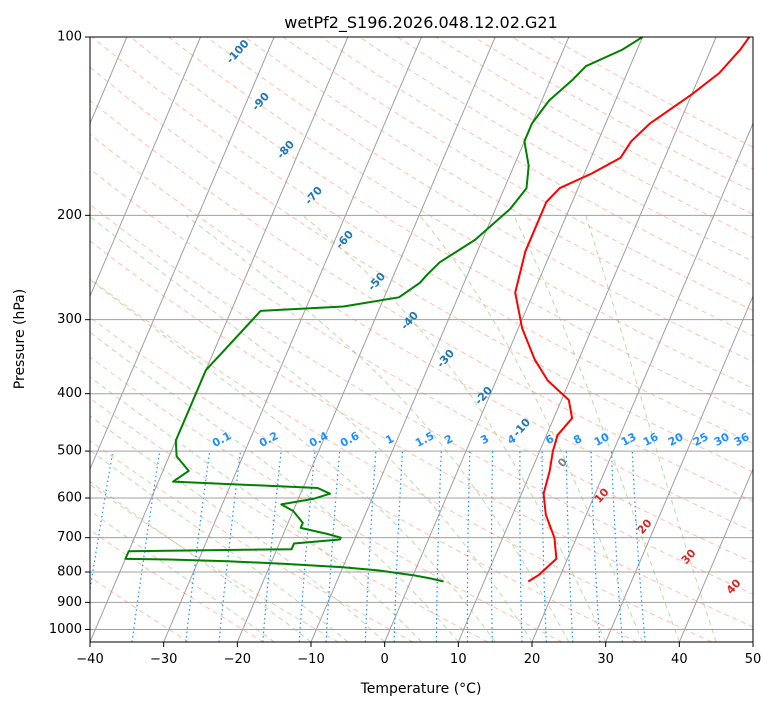 Image resolution: width=775 pixels, height=708 pixels. I want to click on mixing-ratio-label: 20, so click(676, 439).